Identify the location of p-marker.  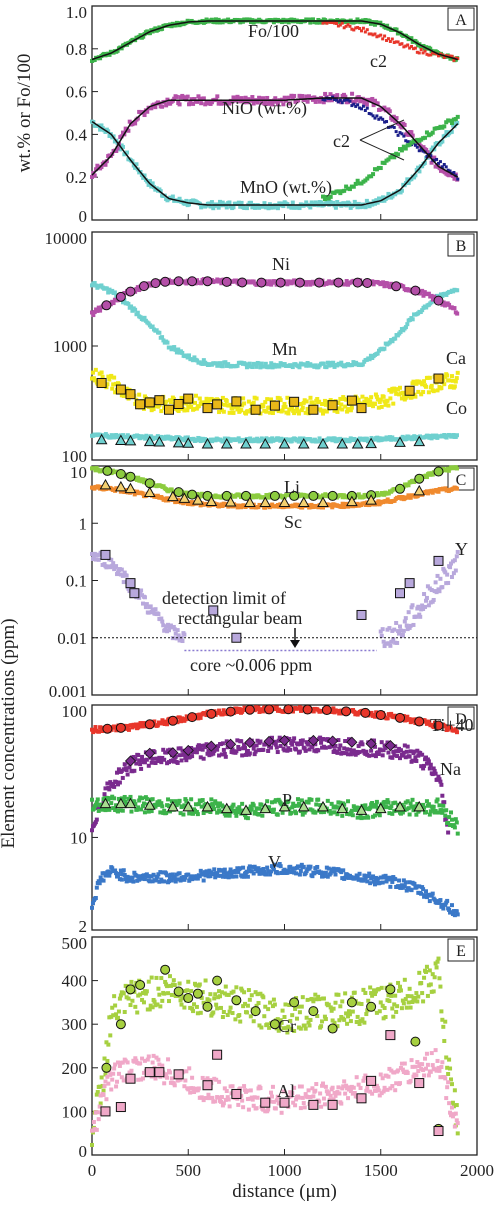
(380, 808).